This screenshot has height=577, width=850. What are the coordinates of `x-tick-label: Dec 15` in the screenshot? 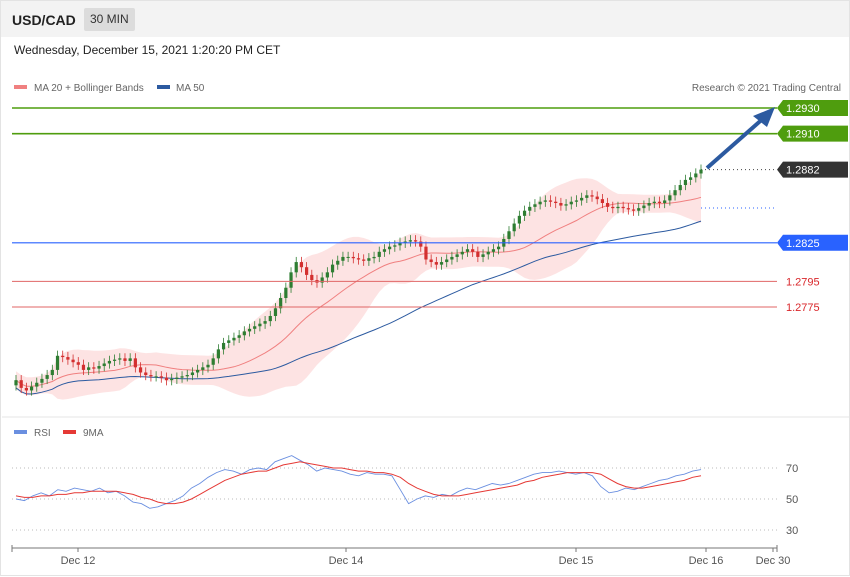 It's located at (576, 561).